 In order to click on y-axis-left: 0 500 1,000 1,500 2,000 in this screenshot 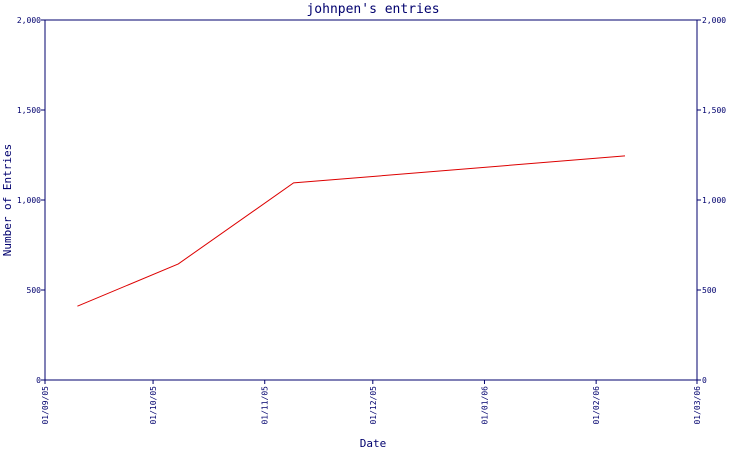, I will do `click(31, 200)`.